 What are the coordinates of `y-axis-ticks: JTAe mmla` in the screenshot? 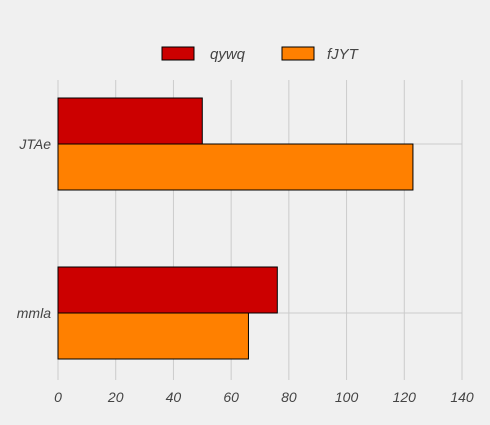 It's located at (34, 228).